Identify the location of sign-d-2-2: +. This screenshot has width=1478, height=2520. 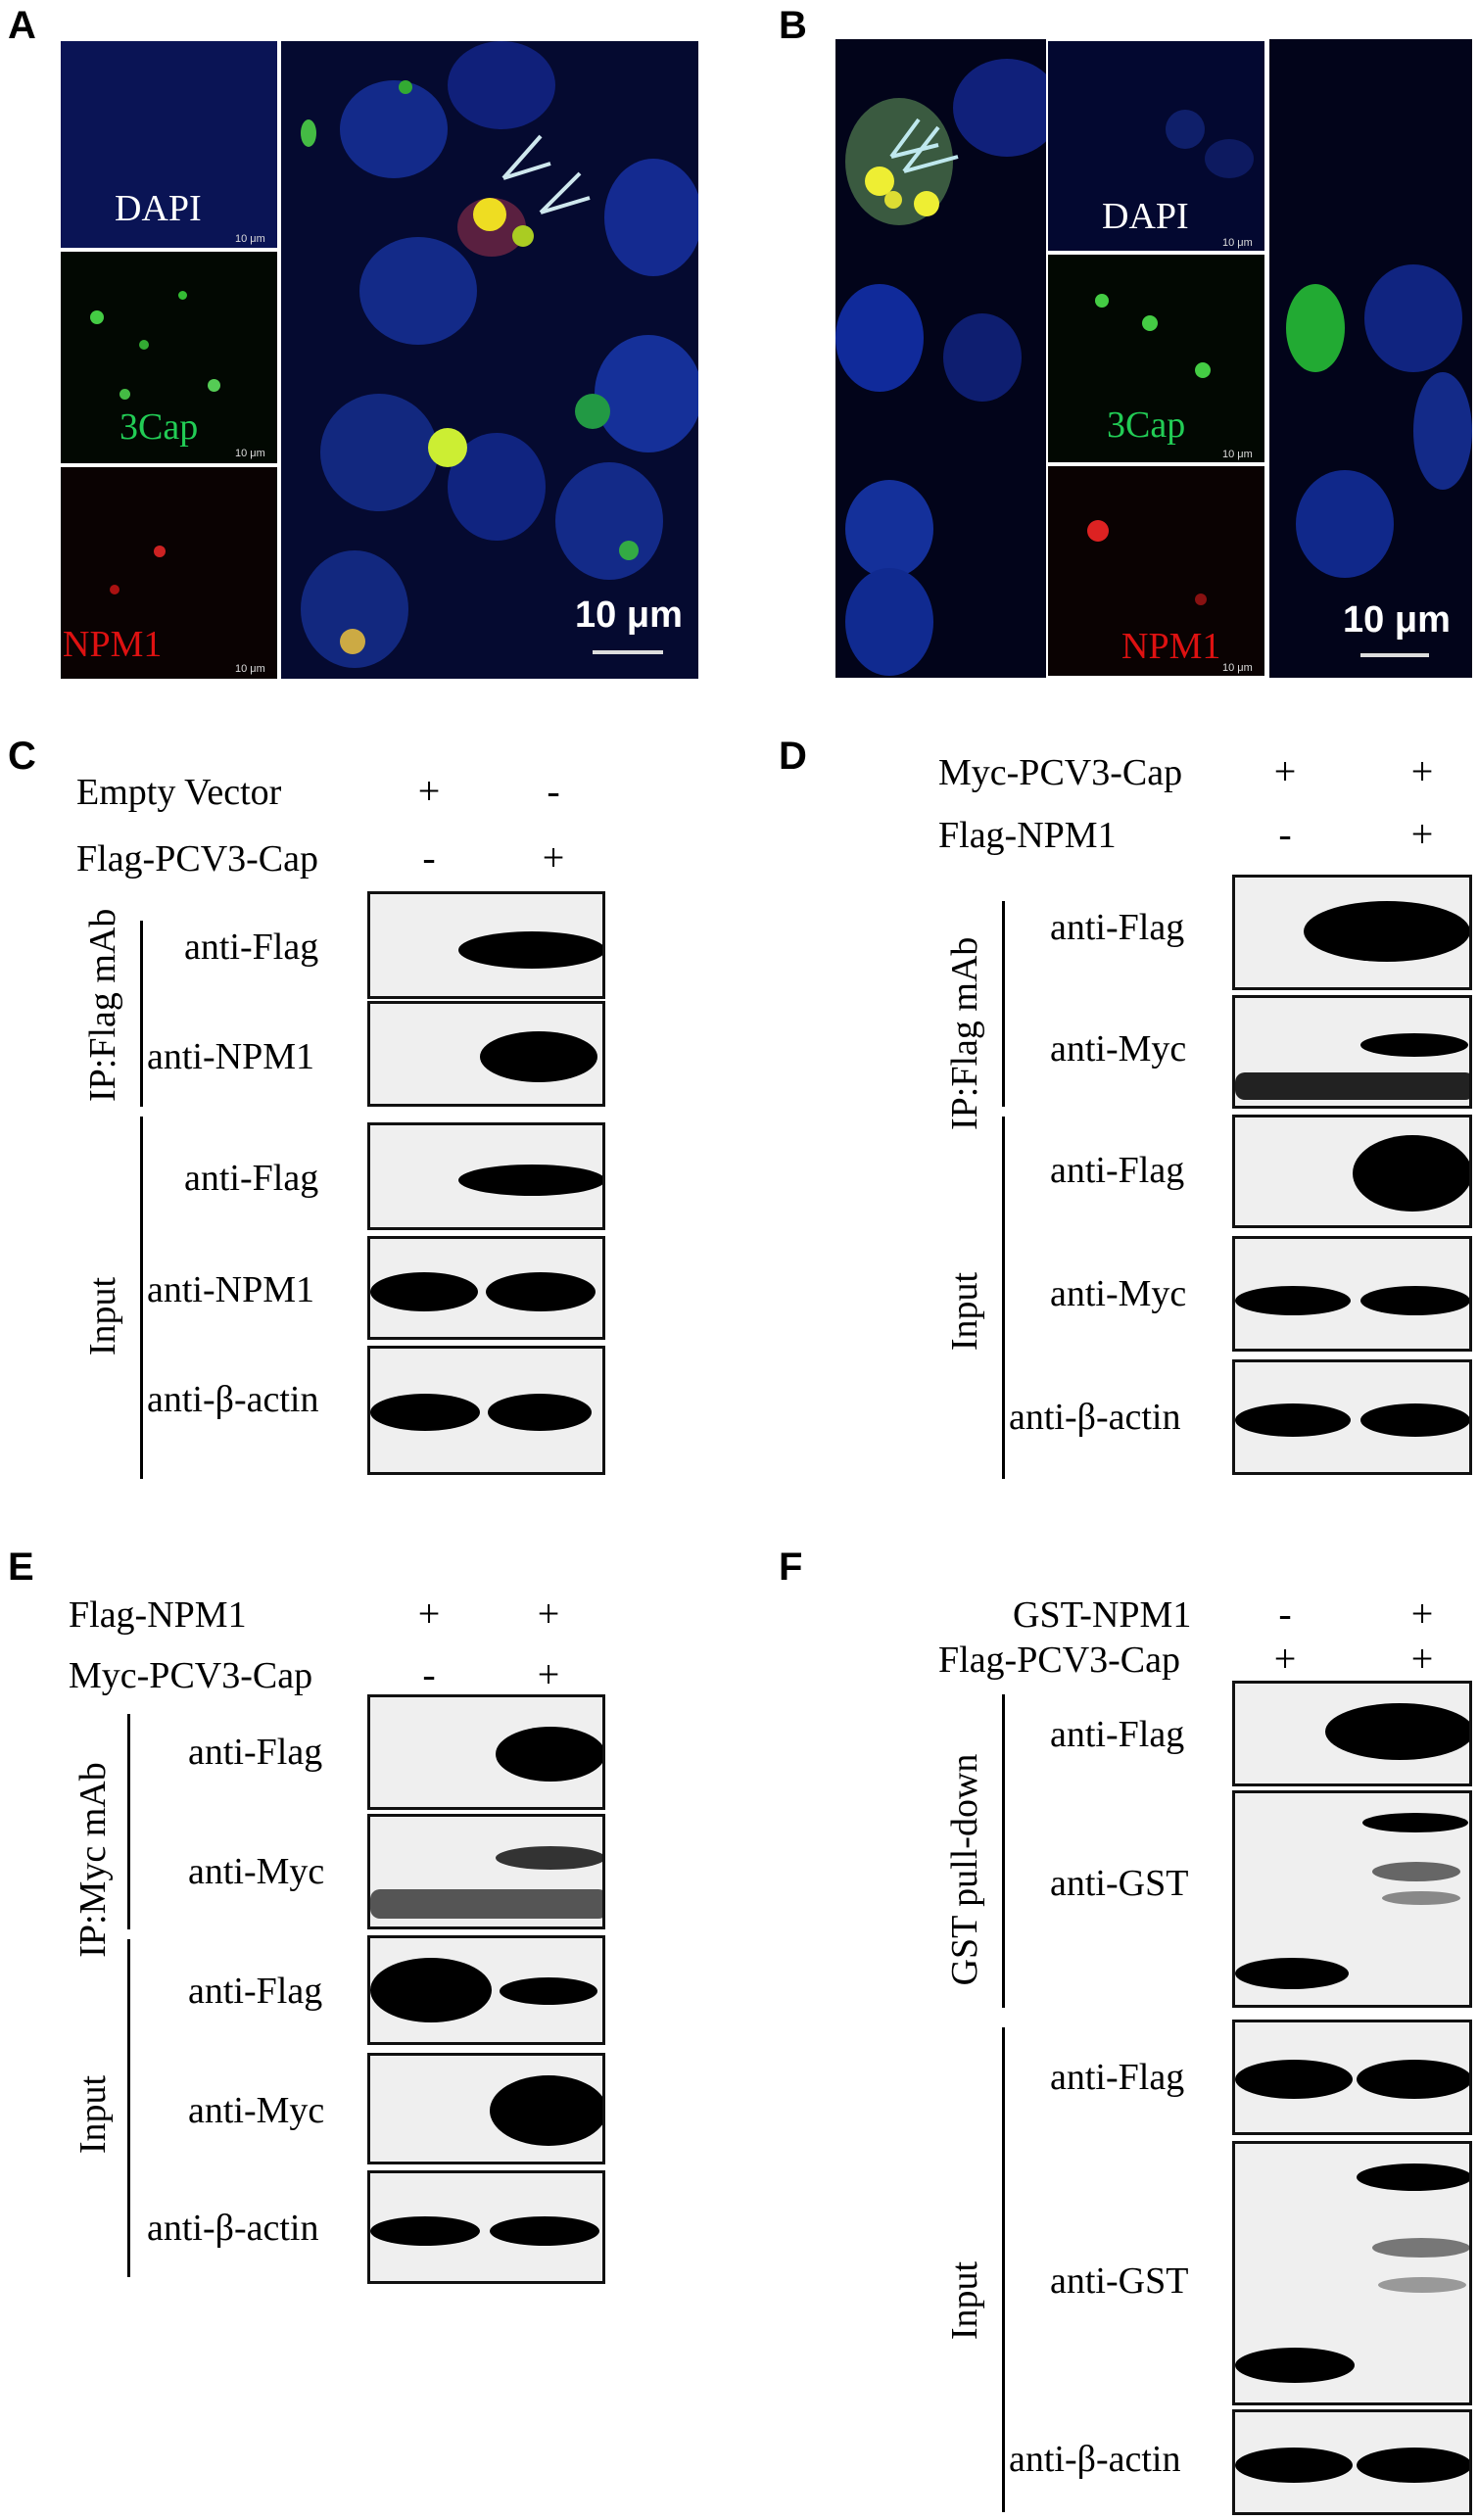
(1422, 834).